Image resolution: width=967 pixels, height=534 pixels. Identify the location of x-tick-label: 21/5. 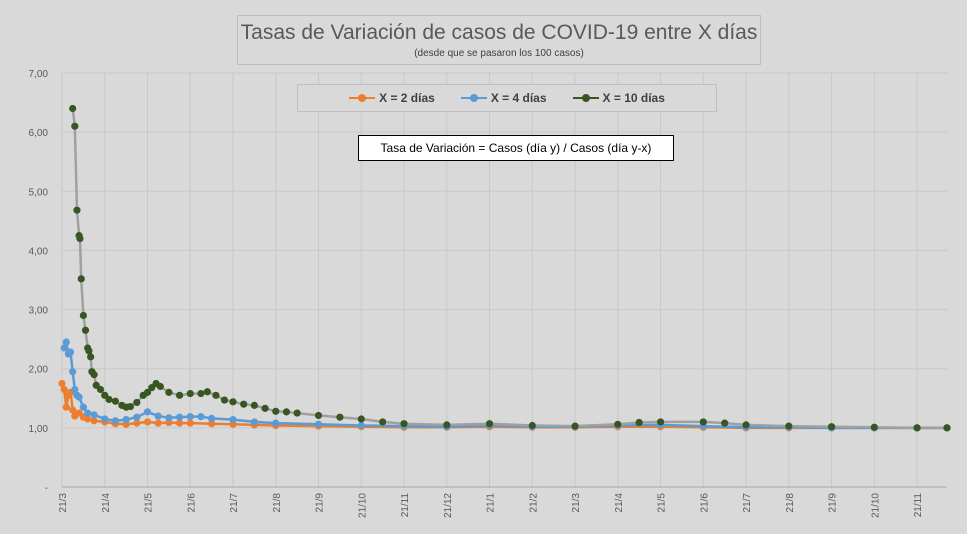
(662, 503).